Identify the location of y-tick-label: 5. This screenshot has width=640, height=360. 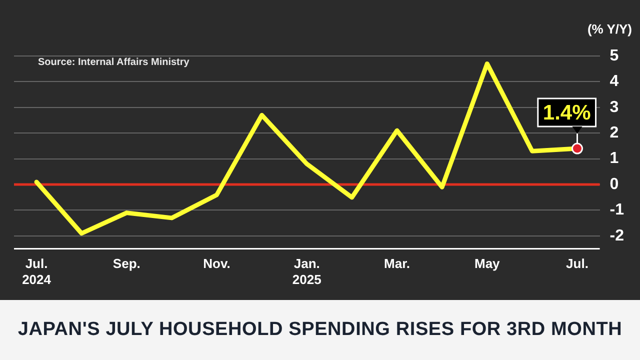
(614, 55).